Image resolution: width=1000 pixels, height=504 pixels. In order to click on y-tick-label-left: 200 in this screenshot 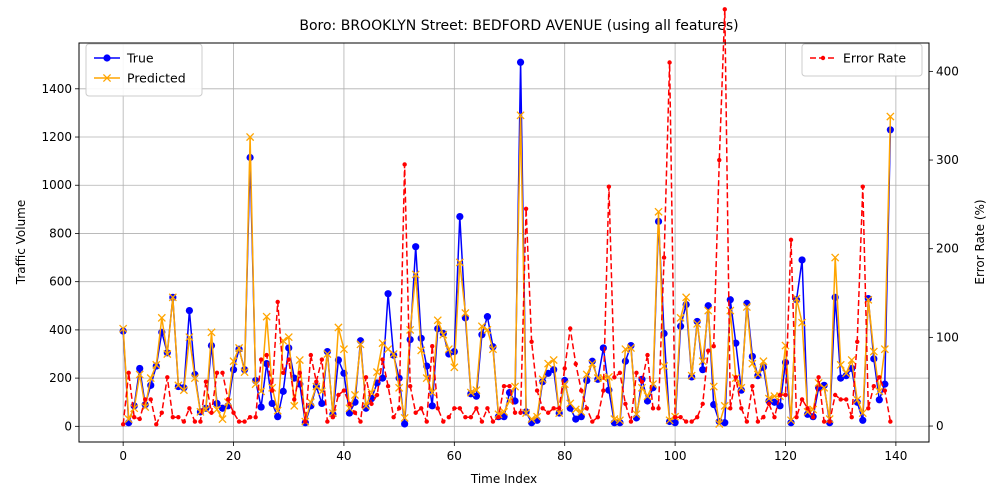, I will do `click(60, 378)`.